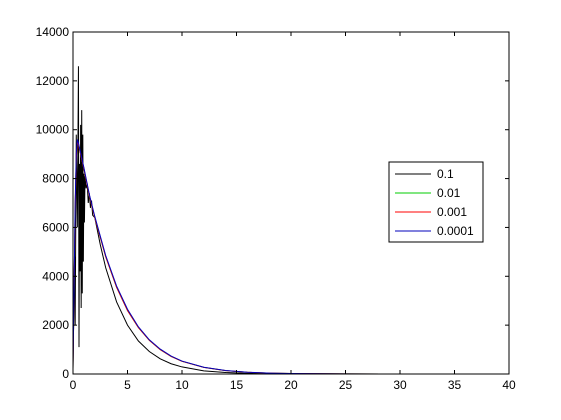 The image size is (561, 420). What do you see at coordinates (509, 385) in the screenshot?
I see `x-tick-label-8: 40` at bounding box center [509, 385].